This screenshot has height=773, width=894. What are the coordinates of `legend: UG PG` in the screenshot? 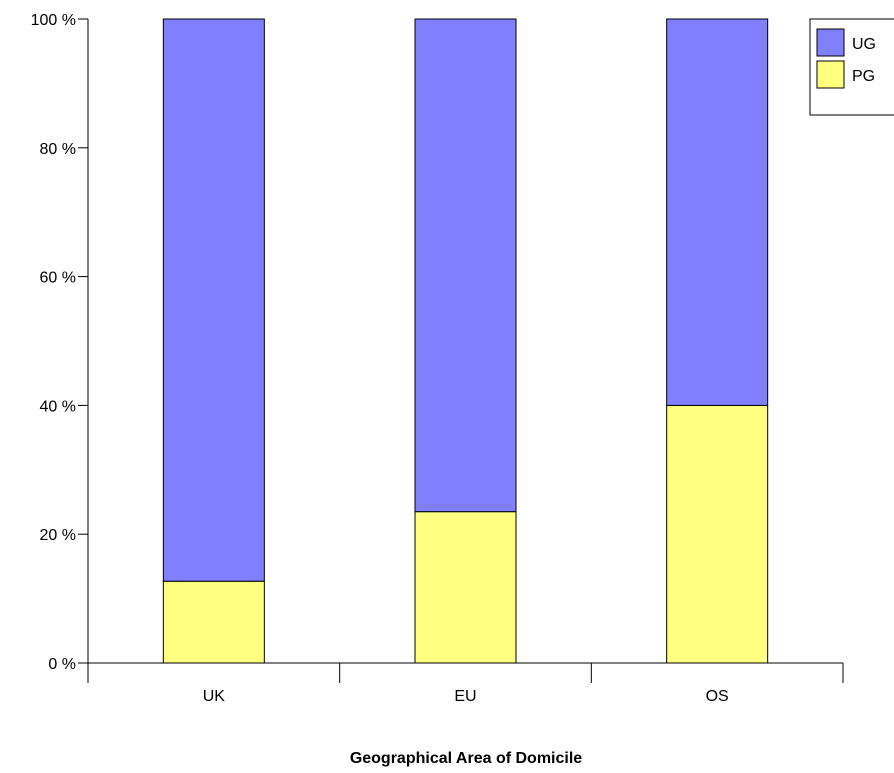 It's located at (851, 67).